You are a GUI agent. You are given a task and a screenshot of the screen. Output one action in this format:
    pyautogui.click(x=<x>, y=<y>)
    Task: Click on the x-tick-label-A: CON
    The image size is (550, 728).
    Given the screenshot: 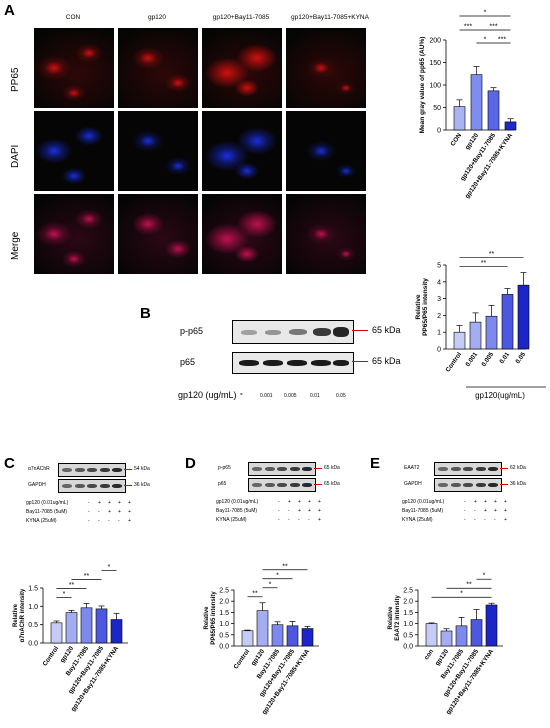 What is the action you would take?
    pyautogui.click(x=456, y=140)
    